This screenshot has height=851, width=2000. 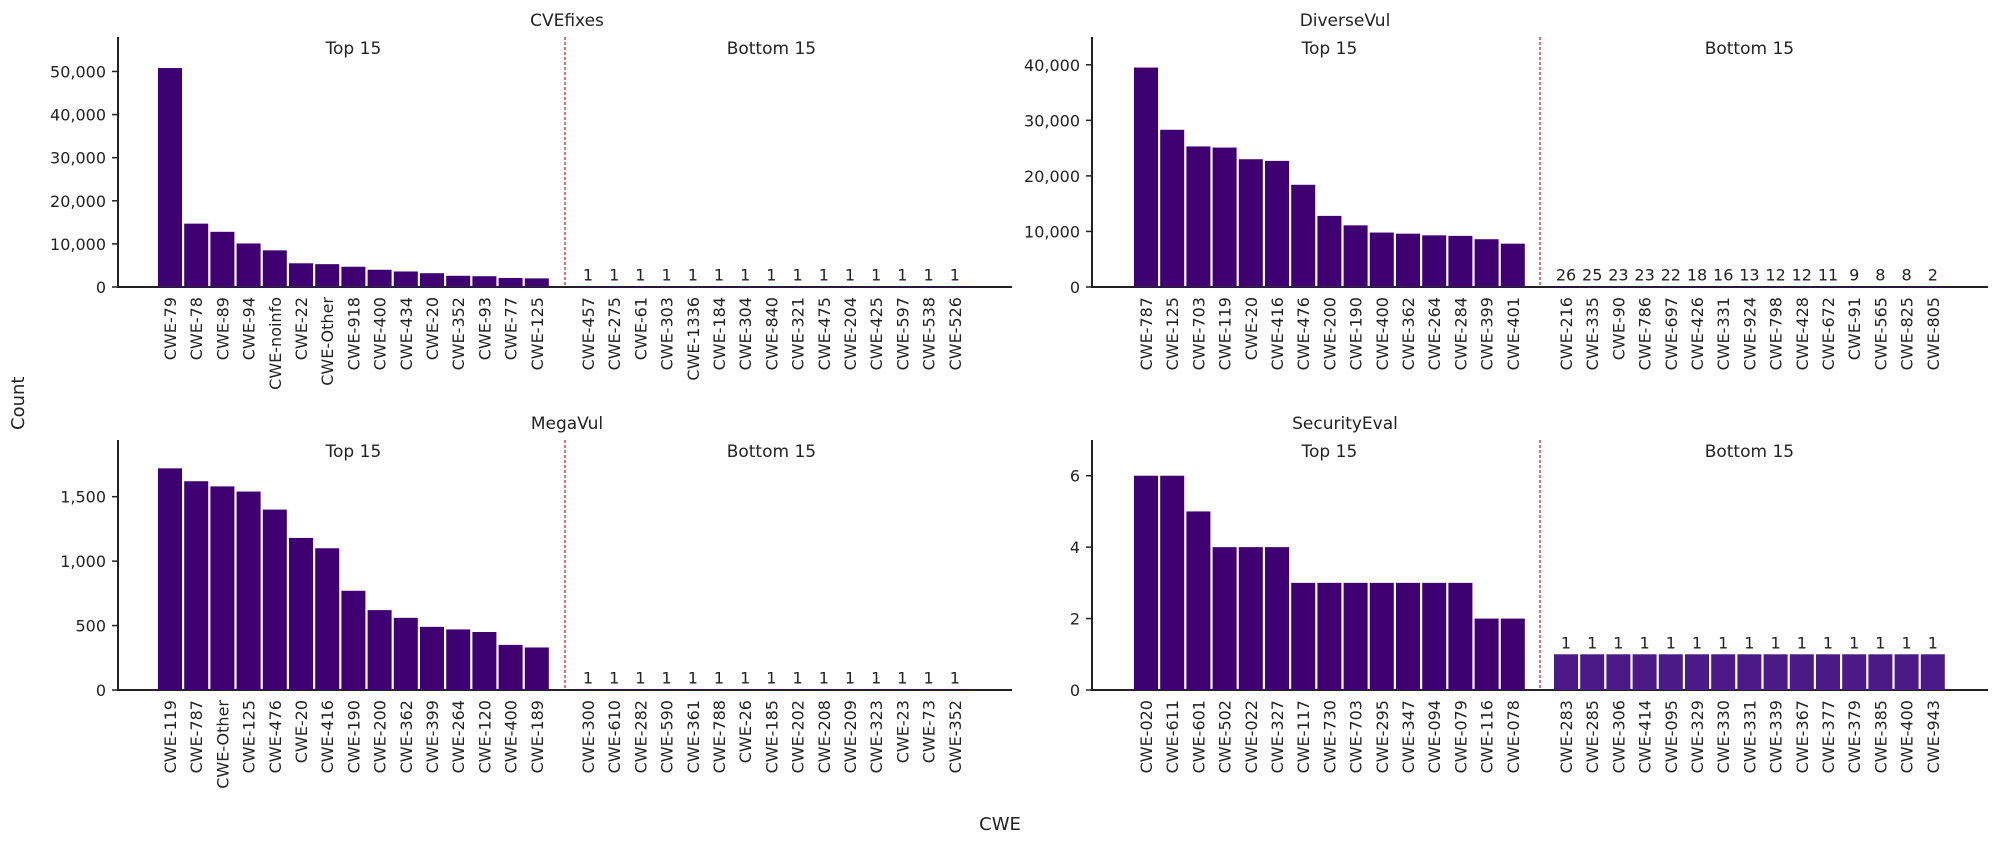 I want to click on x-tick-label: CWE-361, so click(x=693, y=736).